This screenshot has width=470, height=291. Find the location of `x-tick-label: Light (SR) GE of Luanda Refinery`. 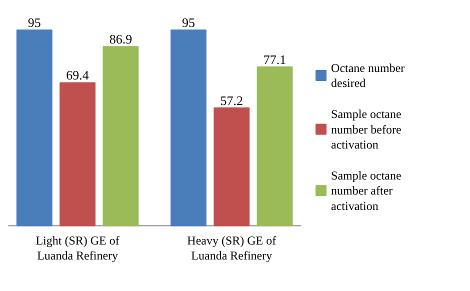

x-tick-label: Light (SR) GE of Luanda Refinery is located at coordinates (78, 248).